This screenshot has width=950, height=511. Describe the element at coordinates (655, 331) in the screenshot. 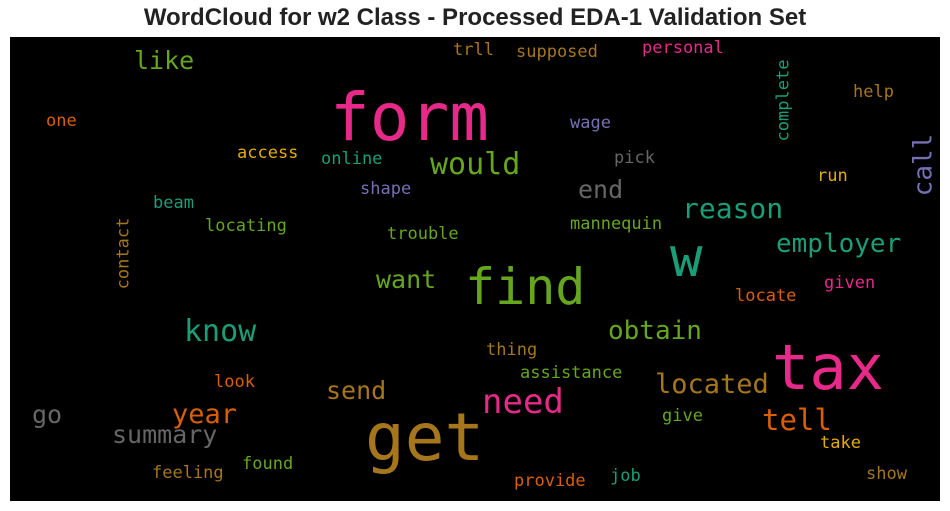

I see `word-obtain: obtain` at that location.